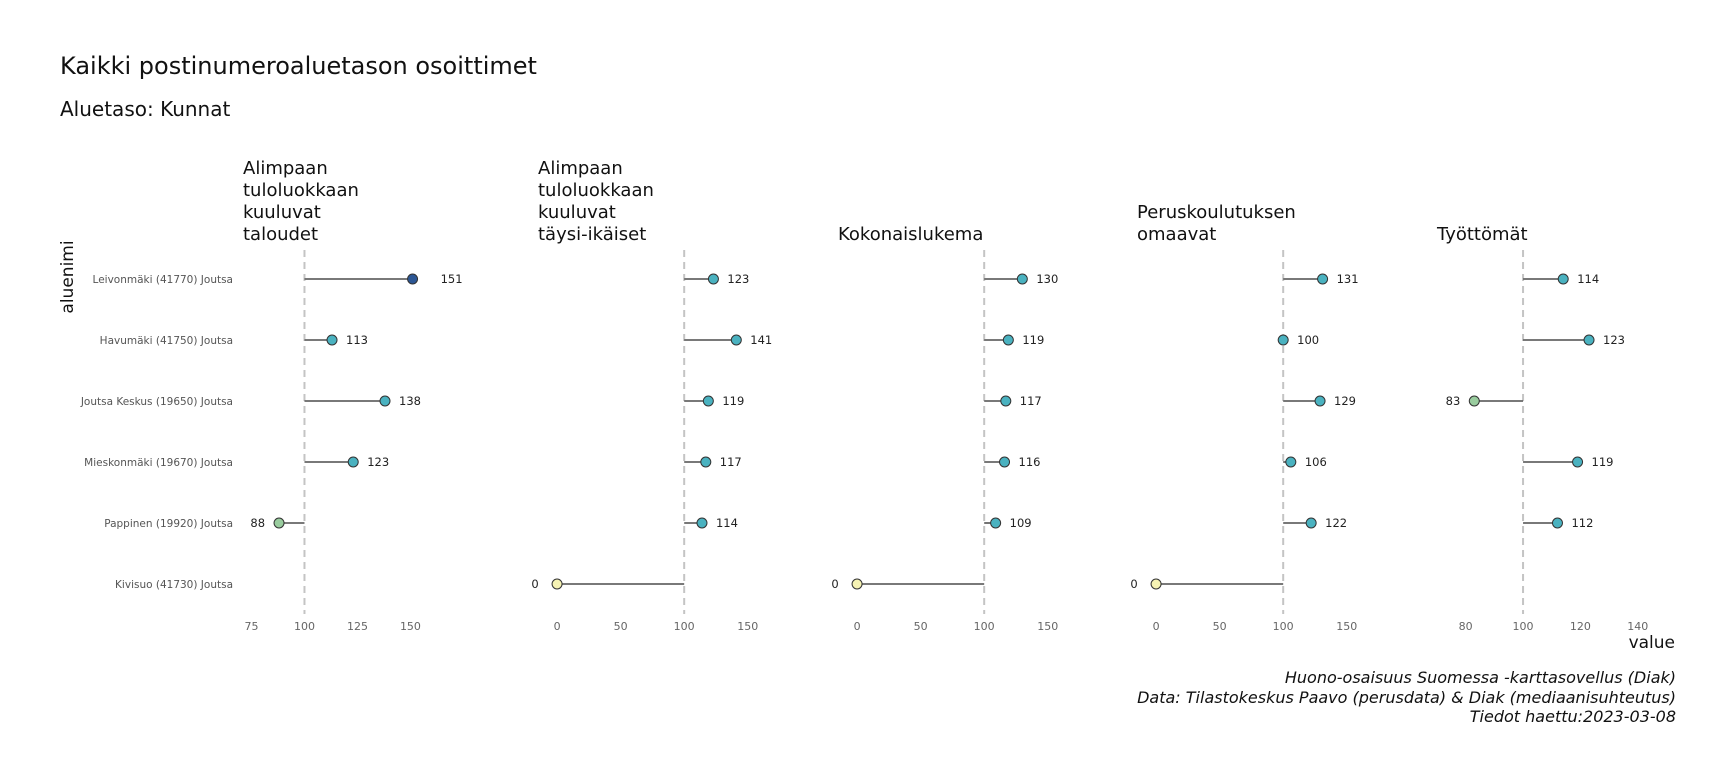 The height and width of the screenshot is (784, 1728). Describe the element at coordinates (158, 463) in the screenshot. I see `y-tick-label: Mieskonmäki (19670) Joutsa` at that location.